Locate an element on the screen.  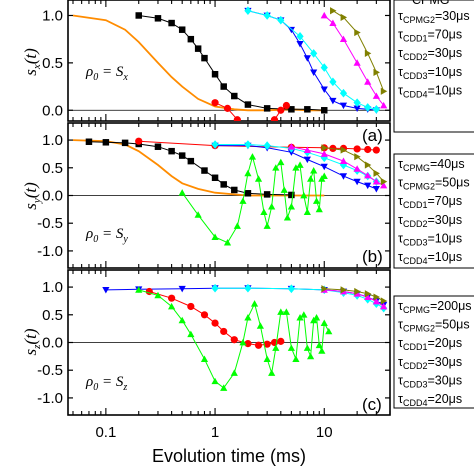
legend-entry-cpmg2: τCPMG2=50μs is located at coordinates (434, 326).